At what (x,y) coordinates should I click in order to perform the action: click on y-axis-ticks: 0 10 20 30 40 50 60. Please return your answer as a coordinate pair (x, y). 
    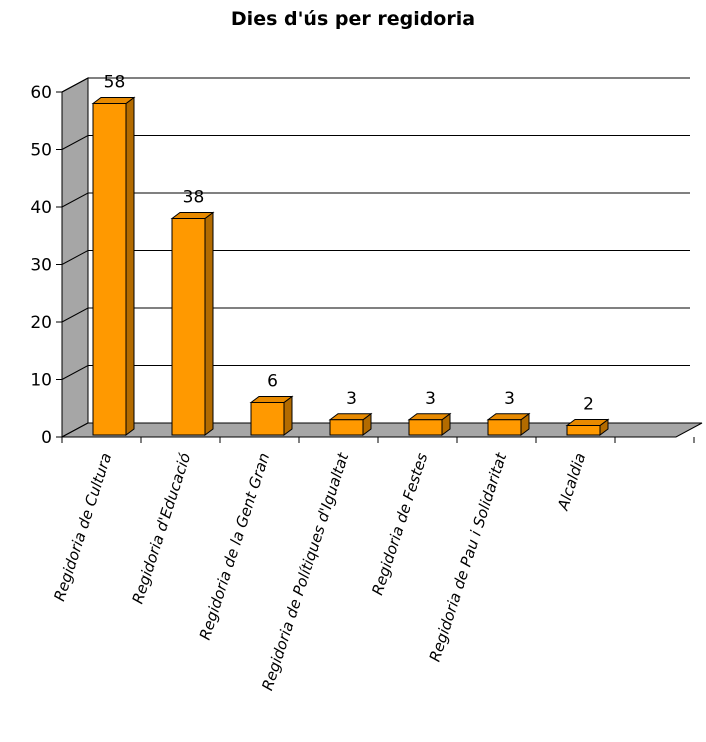
    Looking at the image, I should click on (46, 265).